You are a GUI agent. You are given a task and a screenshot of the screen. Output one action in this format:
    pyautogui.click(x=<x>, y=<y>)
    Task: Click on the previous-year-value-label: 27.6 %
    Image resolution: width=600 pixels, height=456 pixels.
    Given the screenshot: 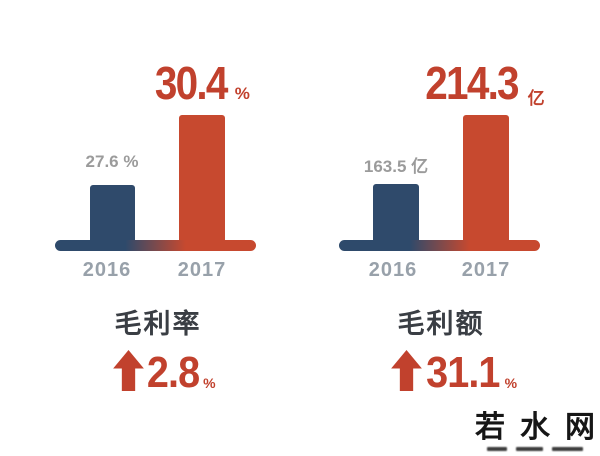 What is the action you would take?
    pyautogui.click(x=112, y=161)
    